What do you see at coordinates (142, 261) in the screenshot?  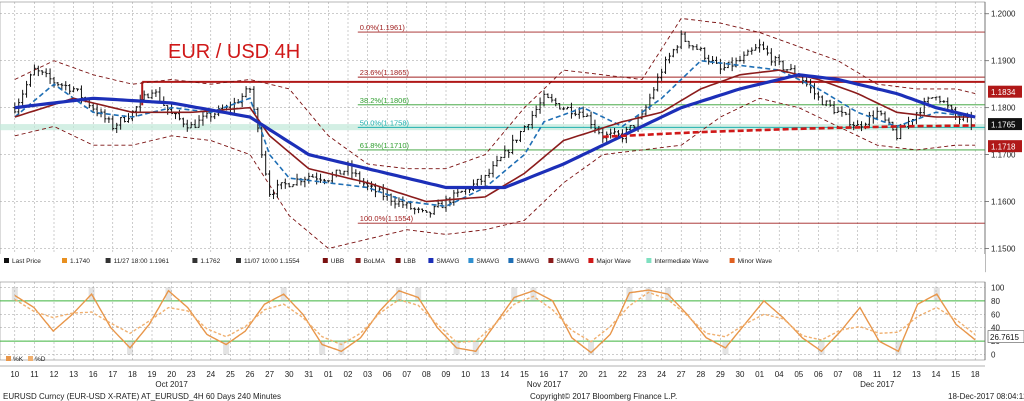 I see `legend-label: 11/27 18:00 1.1961` at bounding box center [142, 261].